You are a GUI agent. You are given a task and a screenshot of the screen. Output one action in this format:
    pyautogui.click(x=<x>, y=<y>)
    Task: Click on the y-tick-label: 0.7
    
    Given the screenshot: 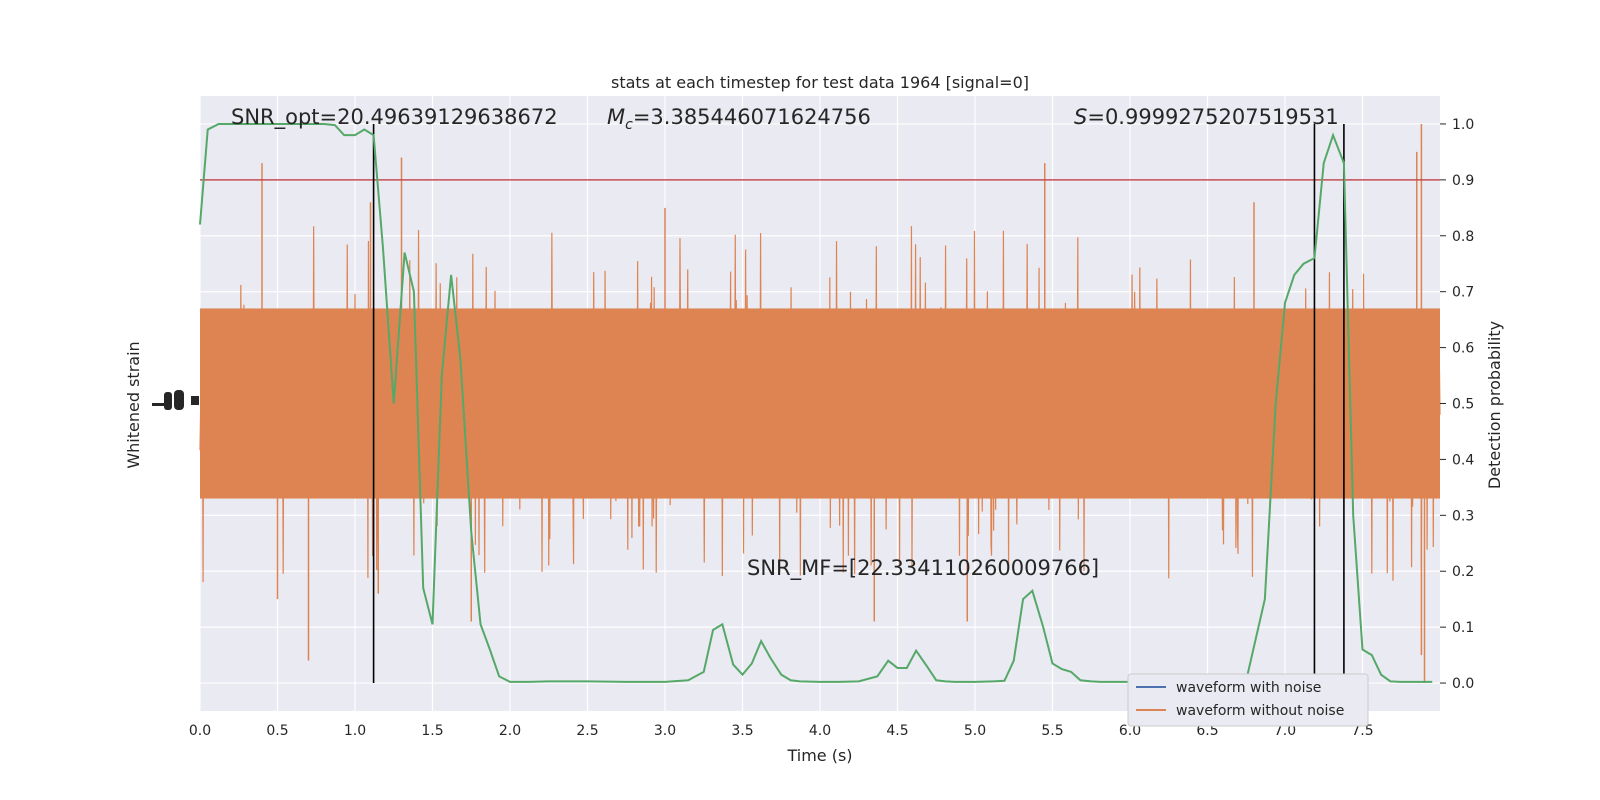 What is the action you would take?
    pyautogui.click(x=1463, y=293)
    